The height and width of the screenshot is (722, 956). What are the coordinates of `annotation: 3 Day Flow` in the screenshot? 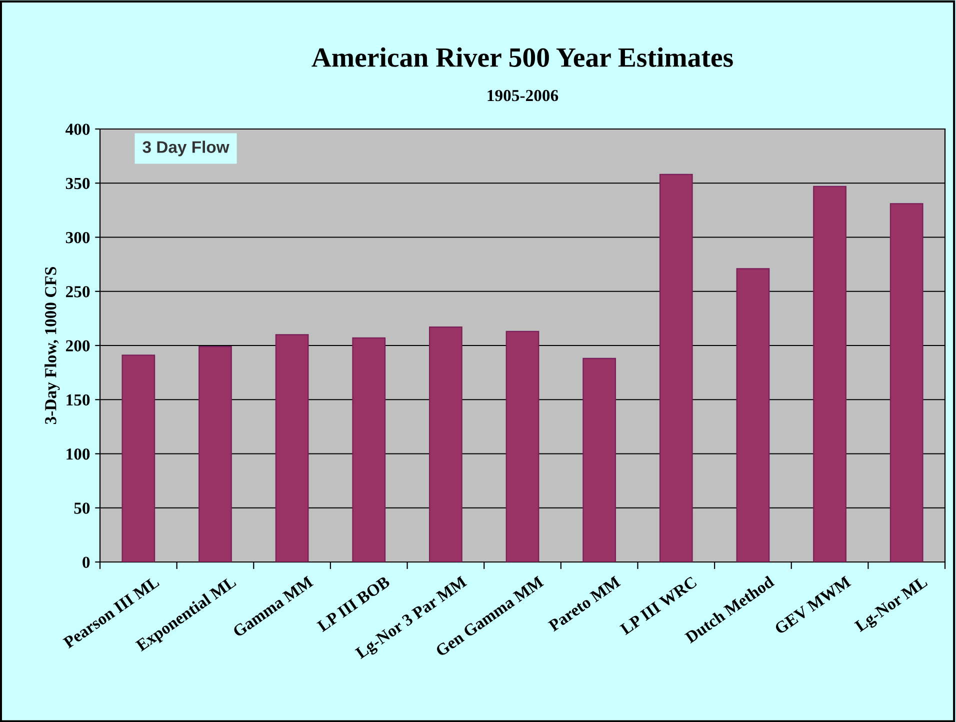 It's located at (186, 148).